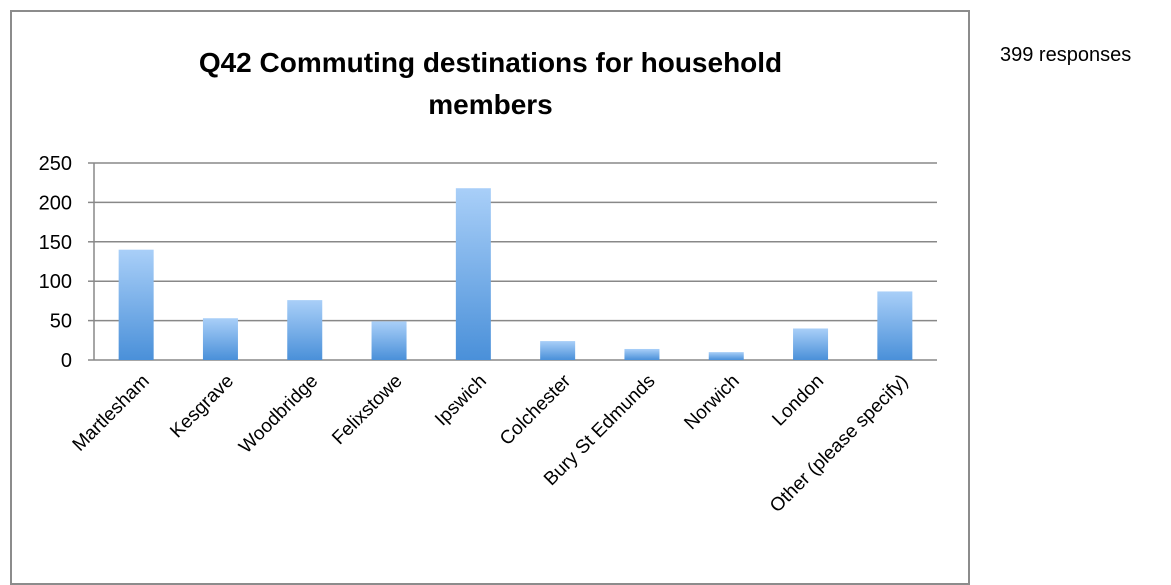 The height and width of the screenshot is (585, 1171). What do you see at coordinates (811, 344) in the screenshot?
I see `bar-london` at bounding box center [811, 344].